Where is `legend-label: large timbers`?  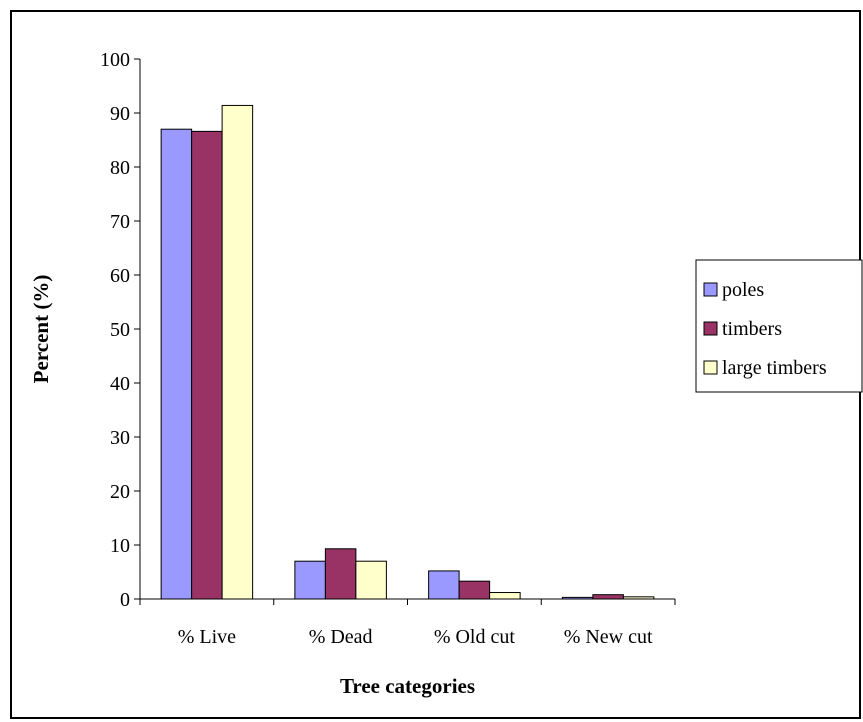 legend-label: large timbers is located at coordinates (774, 368).